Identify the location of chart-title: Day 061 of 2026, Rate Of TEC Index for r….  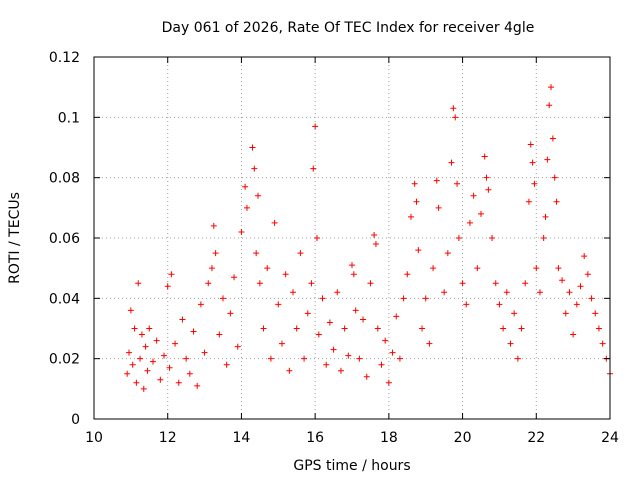
(348, 28).